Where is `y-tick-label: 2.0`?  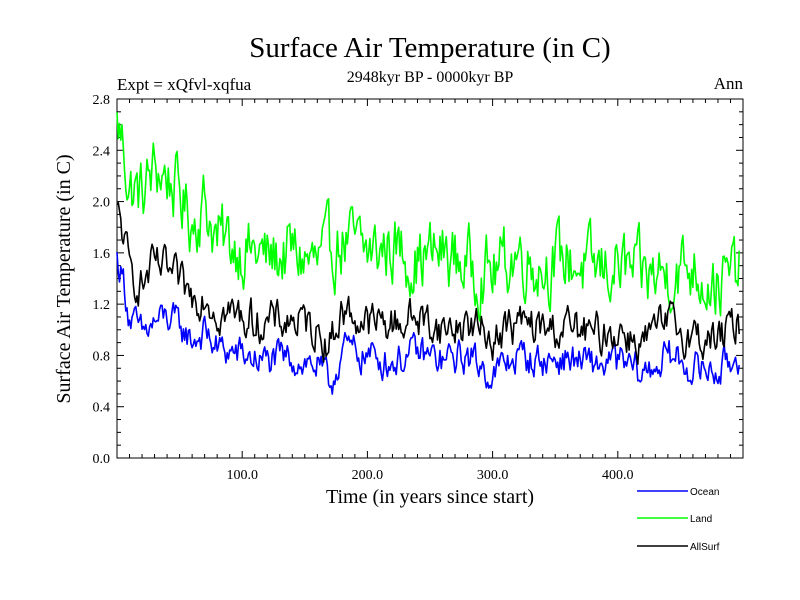
y-tick-label: 2.0 is located at coordinates (102, 203).